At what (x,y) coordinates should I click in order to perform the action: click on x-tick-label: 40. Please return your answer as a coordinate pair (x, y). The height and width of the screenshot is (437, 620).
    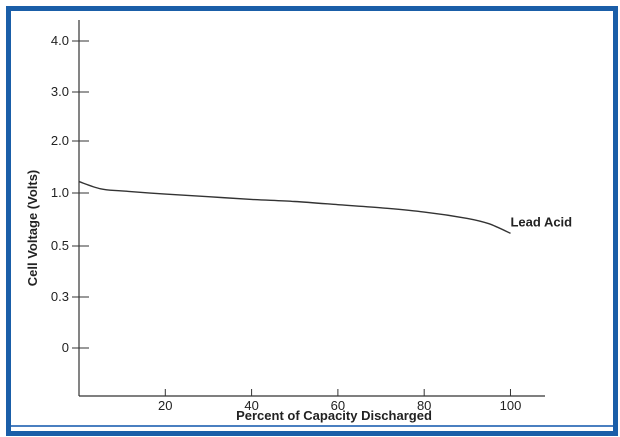
    Looking at the image, I should click on (251, 405).